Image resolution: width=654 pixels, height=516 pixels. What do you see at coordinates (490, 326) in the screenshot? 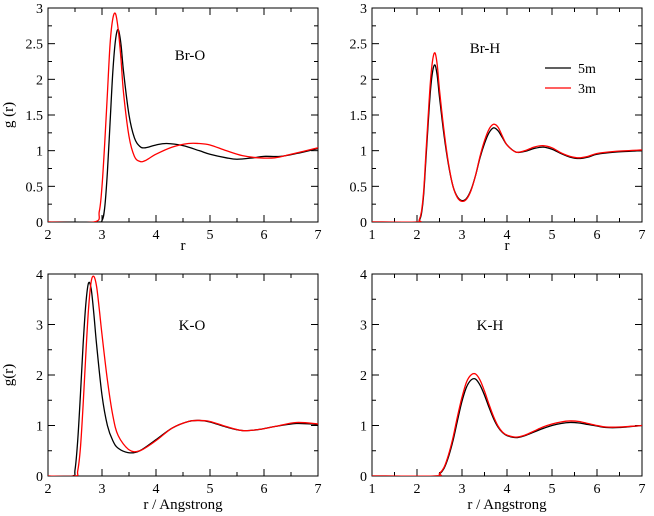
I see `panel-title: K-H` at bounding box center [490, 326].